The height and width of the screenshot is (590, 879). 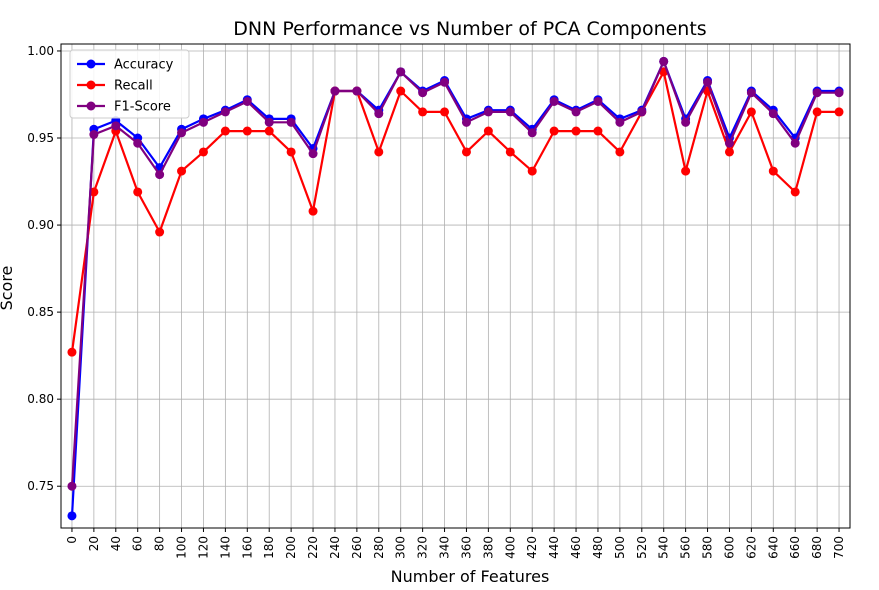 What do you see at coordinates (115, 86) in the screenshot?
I see `legend-item: Recall` at bounding box center [115, 86].